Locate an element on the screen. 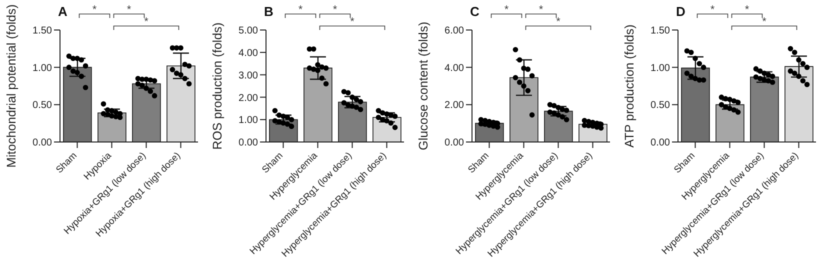 The height and width of the screenshot is (262, 824). y-axis-title: Mitochondrial potential (folds) is located at coordinates (11, 86).